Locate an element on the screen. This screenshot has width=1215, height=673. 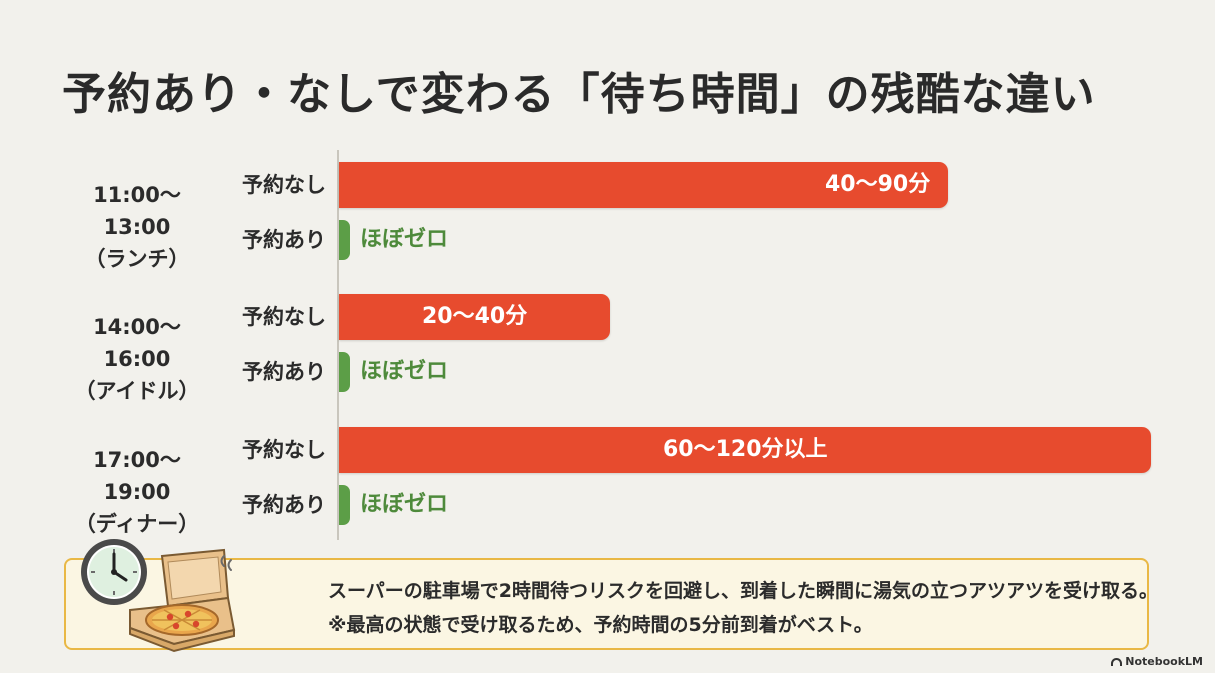
pizza-box-icon is located at coordinates (182, 600).